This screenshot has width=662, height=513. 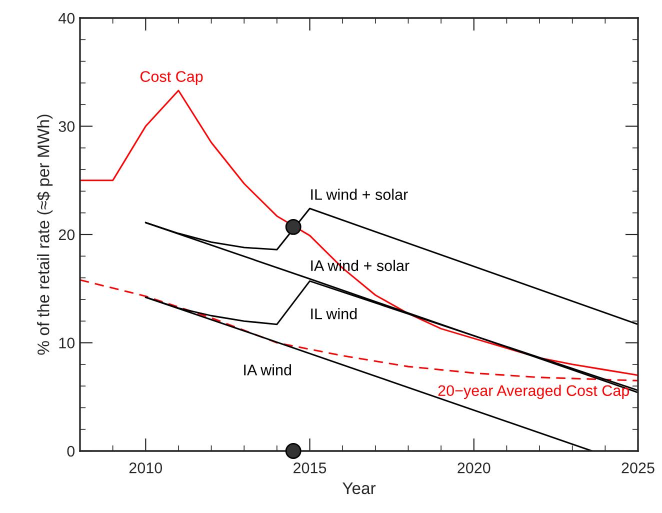 I want to click on x-tick-label: 2020, so click(x=474, y=468).